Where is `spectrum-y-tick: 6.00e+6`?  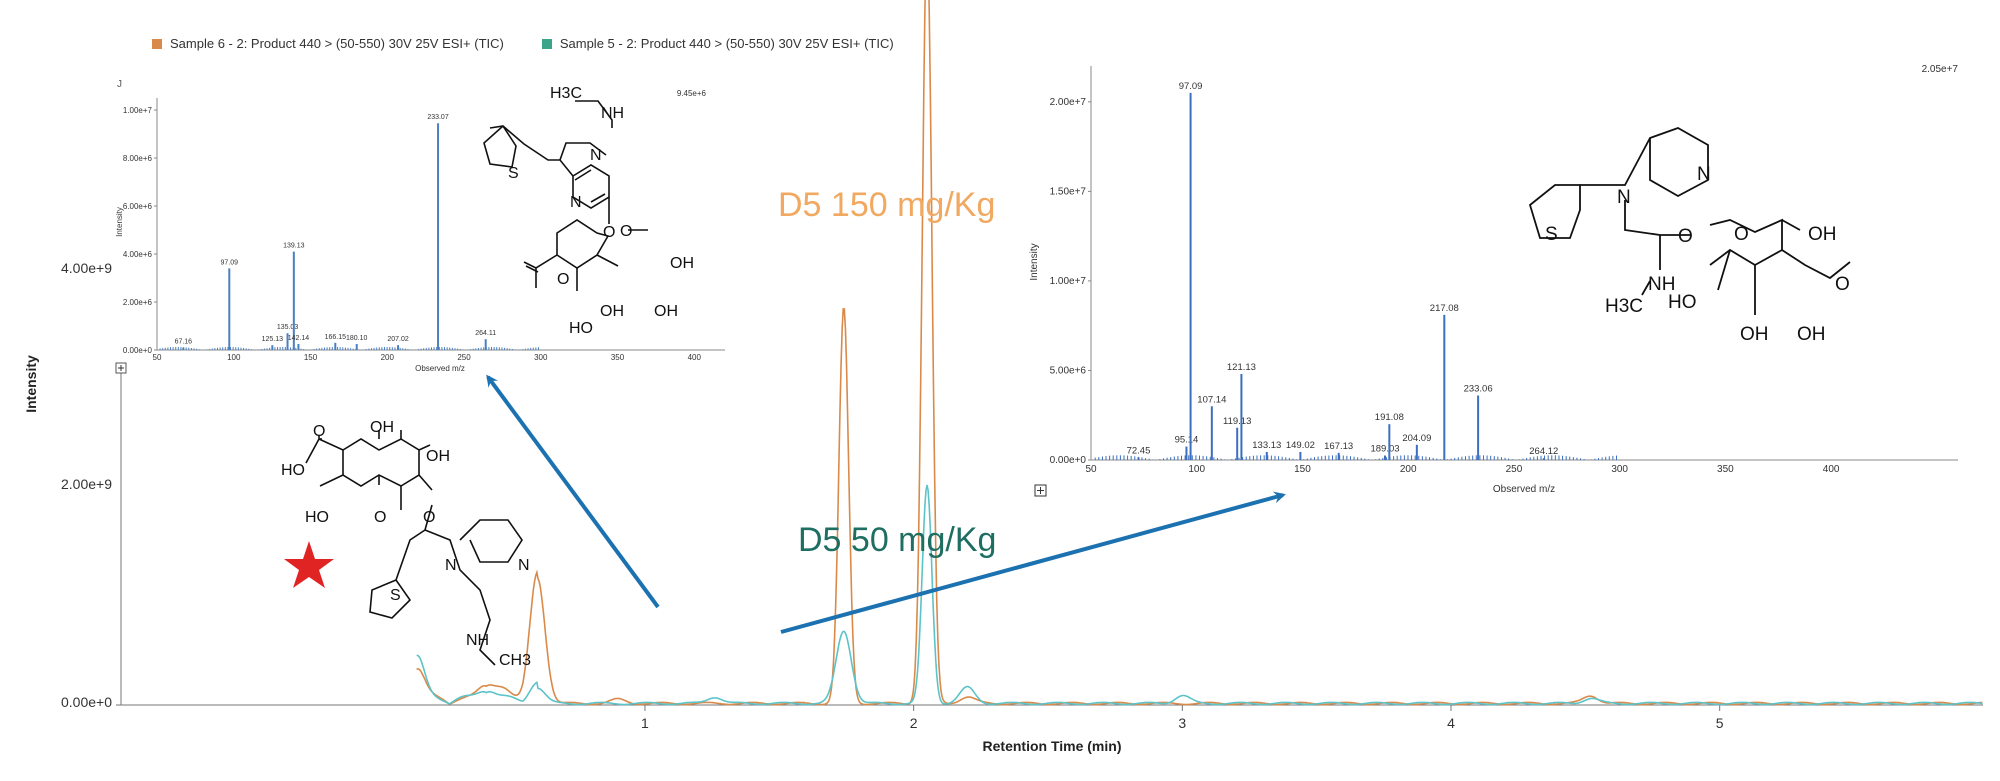 spectrum-y-tick: 6.00e+6 is located at coordinates (138, 206).